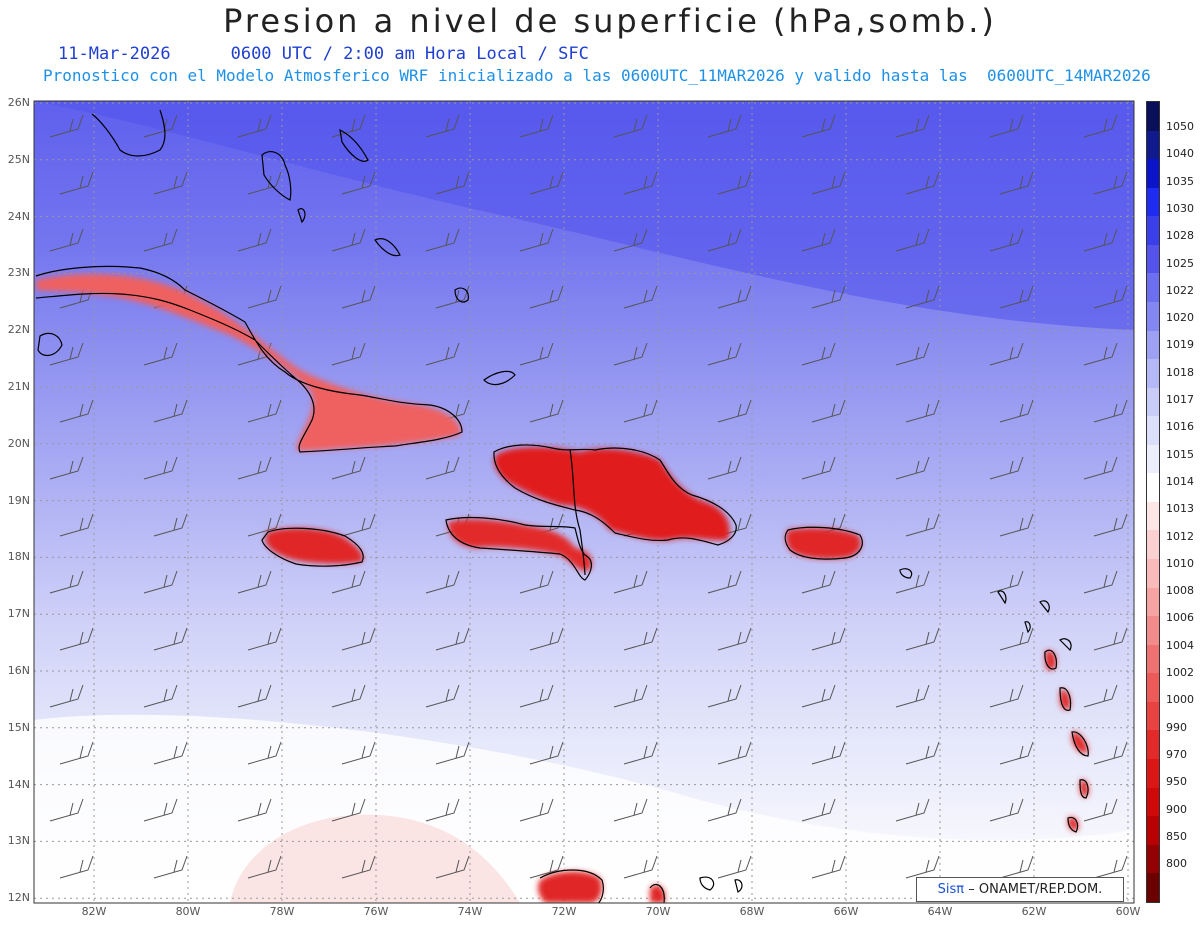 The height and width of the screenshot is (927, 1200). What do you see at coordinates (1180, 618) in the screenshot?
I see `colorbar-label: 1006` at bounding box center [1180, 618].